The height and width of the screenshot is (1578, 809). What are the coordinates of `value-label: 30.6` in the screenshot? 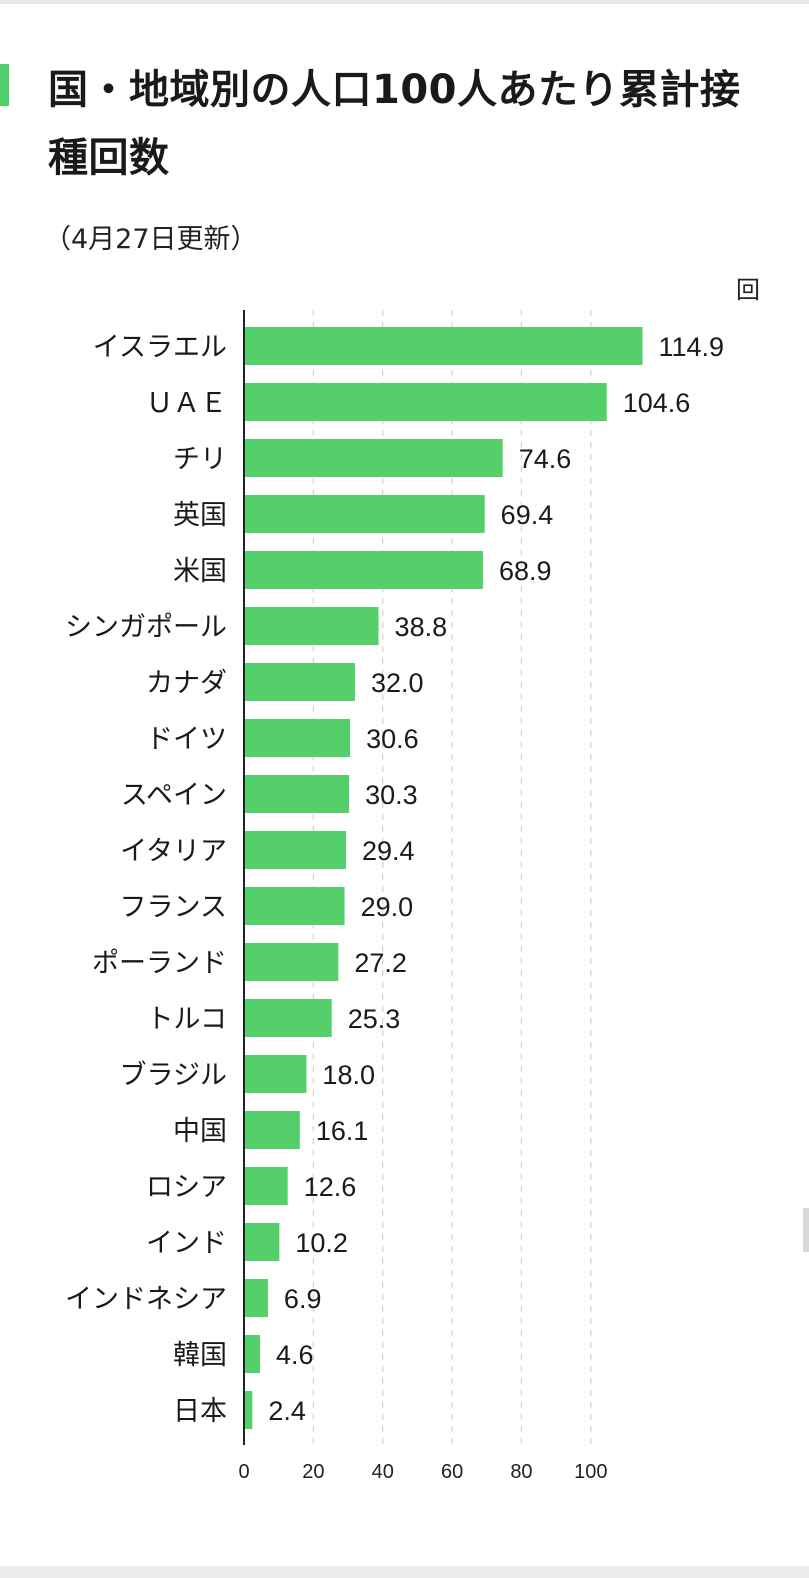 It's located at (392, 739).